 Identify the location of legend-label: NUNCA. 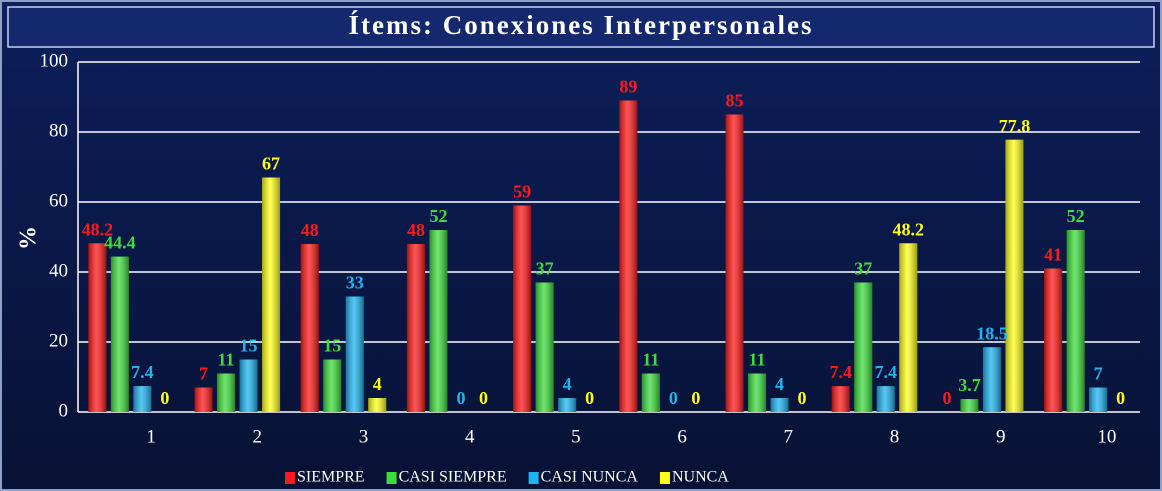
(700, 477).